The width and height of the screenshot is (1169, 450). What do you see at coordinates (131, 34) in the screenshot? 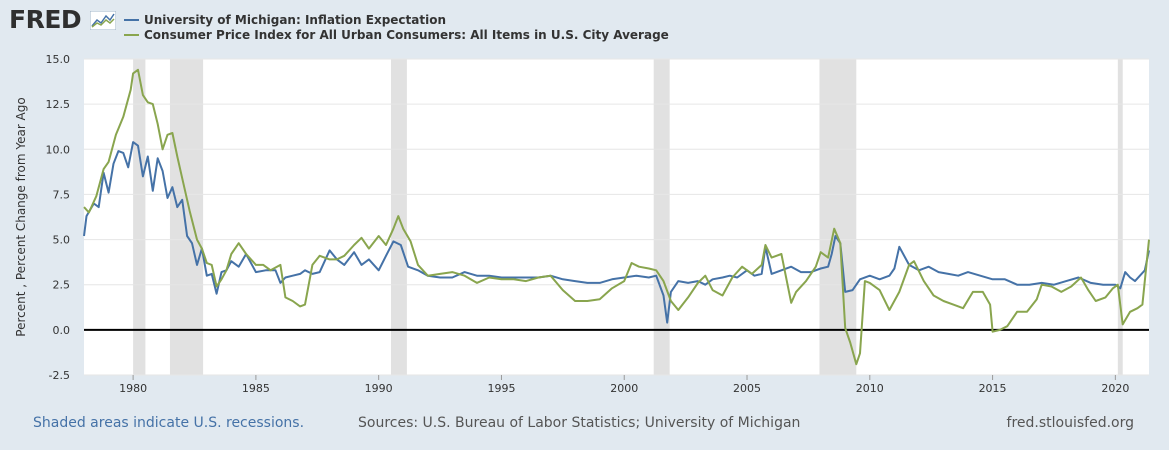
I see `legend-swatch-green` at bounding box center [131, 34].